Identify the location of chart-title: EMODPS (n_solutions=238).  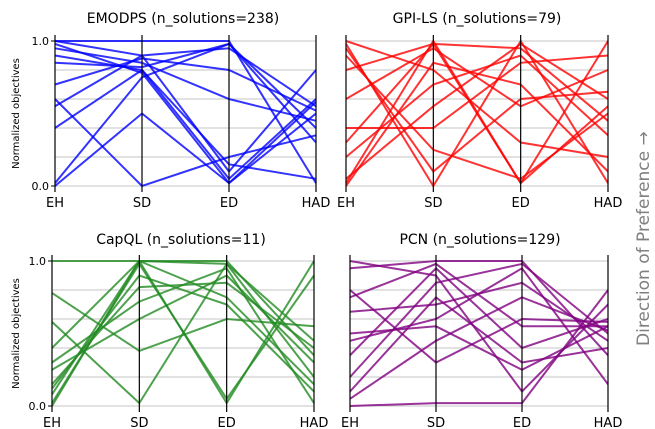
(183, 19).